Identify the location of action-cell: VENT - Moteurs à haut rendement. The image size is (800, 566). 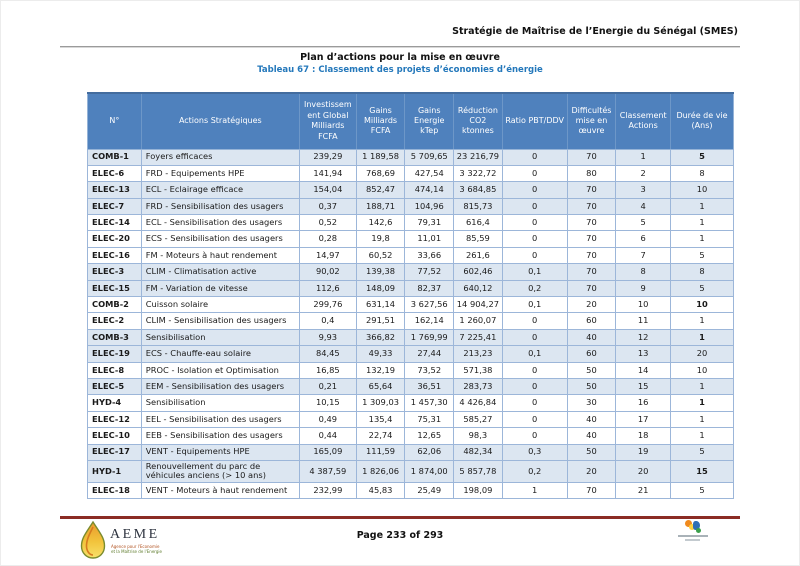
(220, 490).